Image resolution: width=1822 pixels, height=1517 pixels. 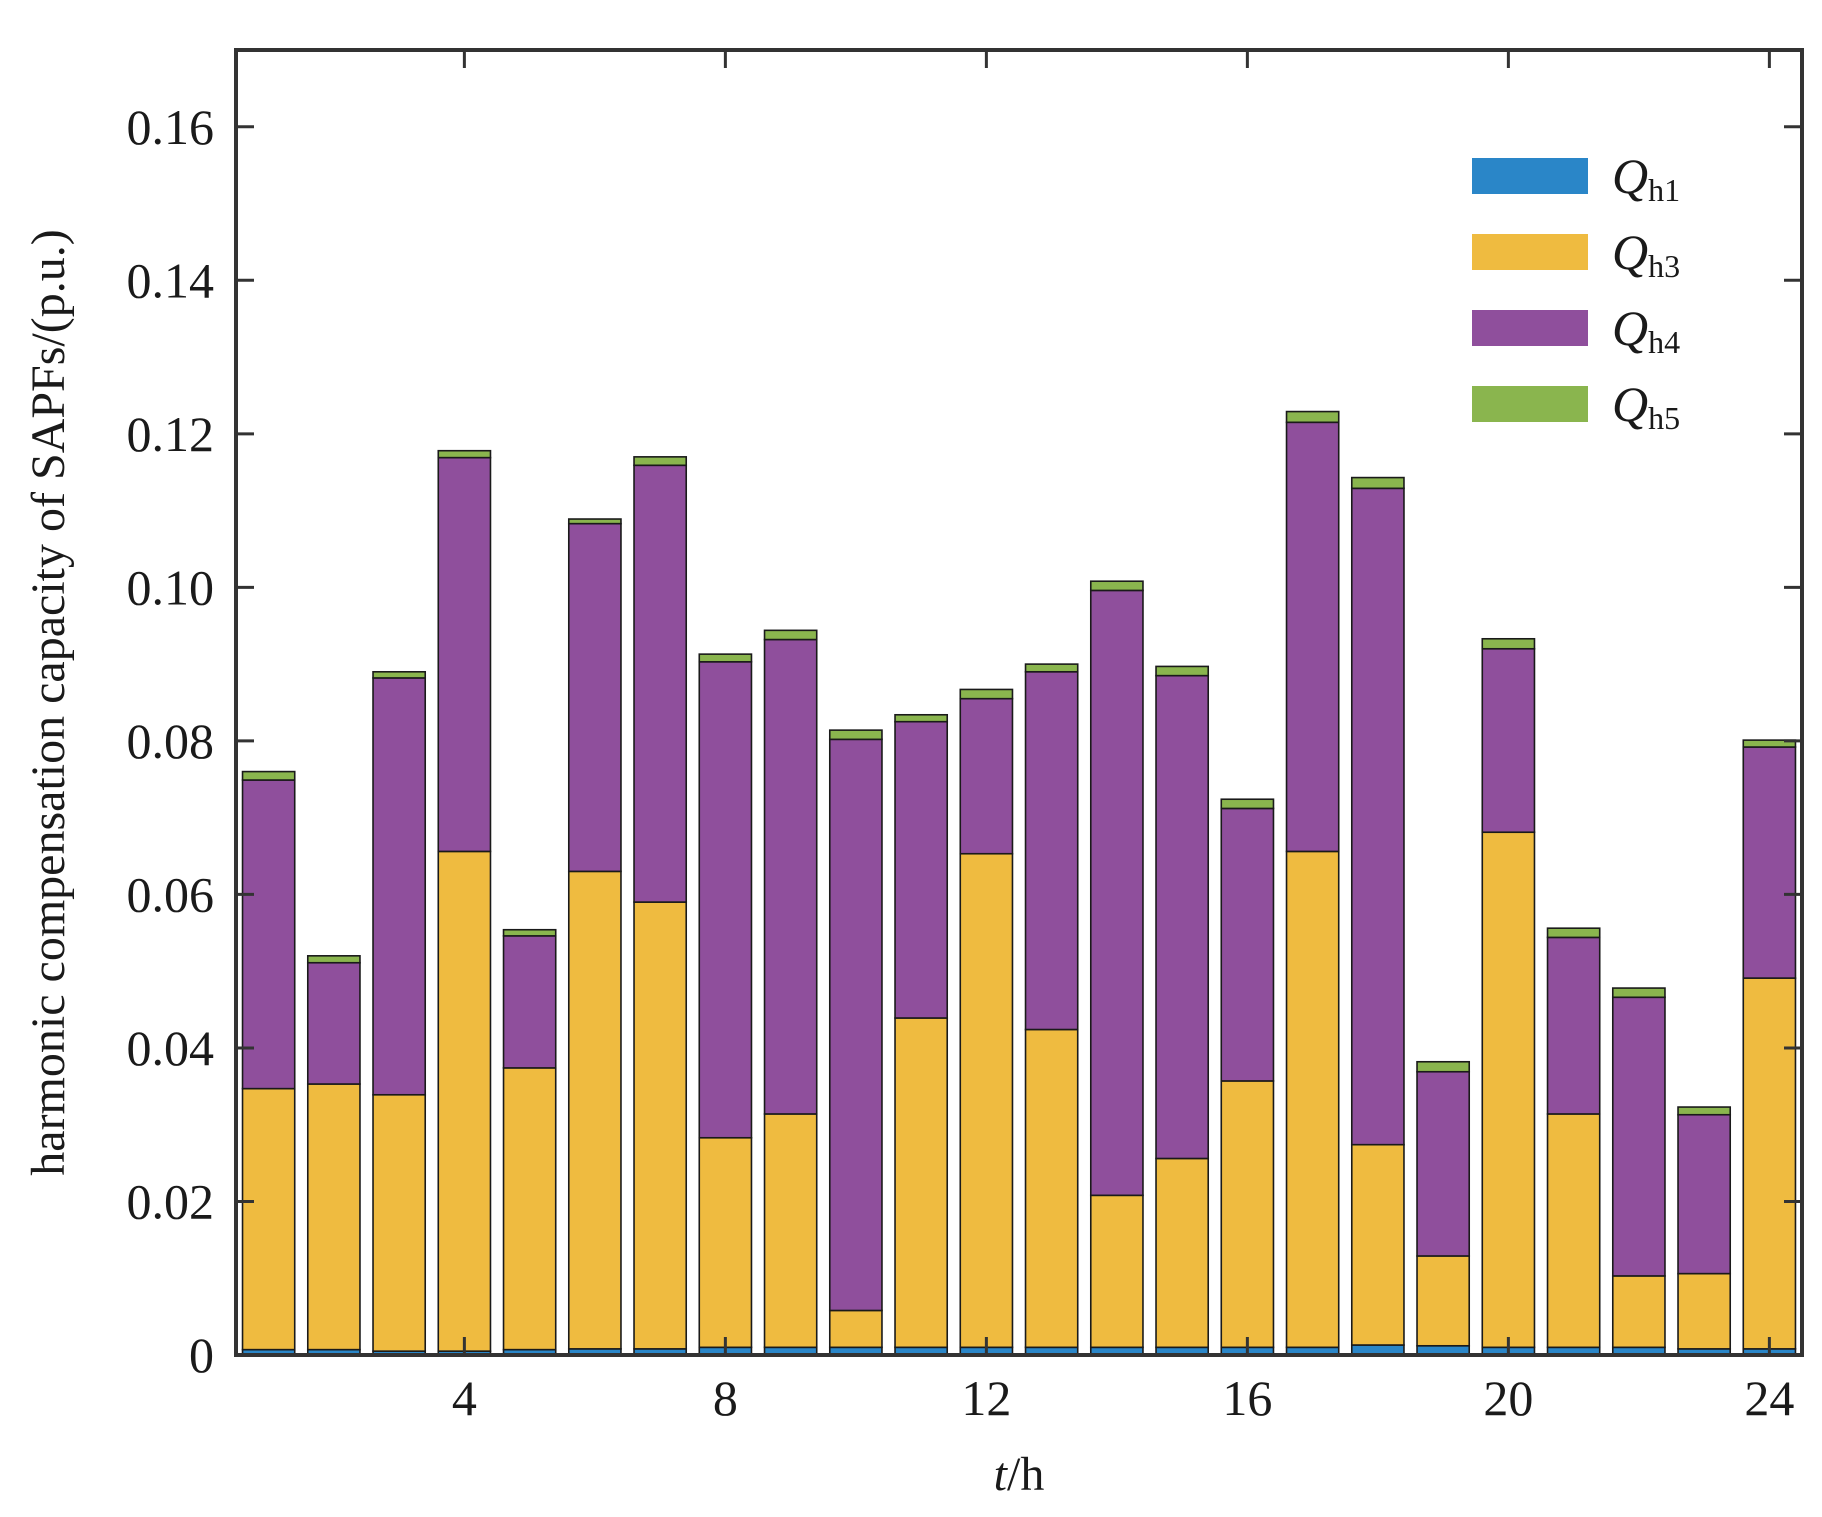 I want to click on bar-11-Qh4, so click(x=921, y=869).